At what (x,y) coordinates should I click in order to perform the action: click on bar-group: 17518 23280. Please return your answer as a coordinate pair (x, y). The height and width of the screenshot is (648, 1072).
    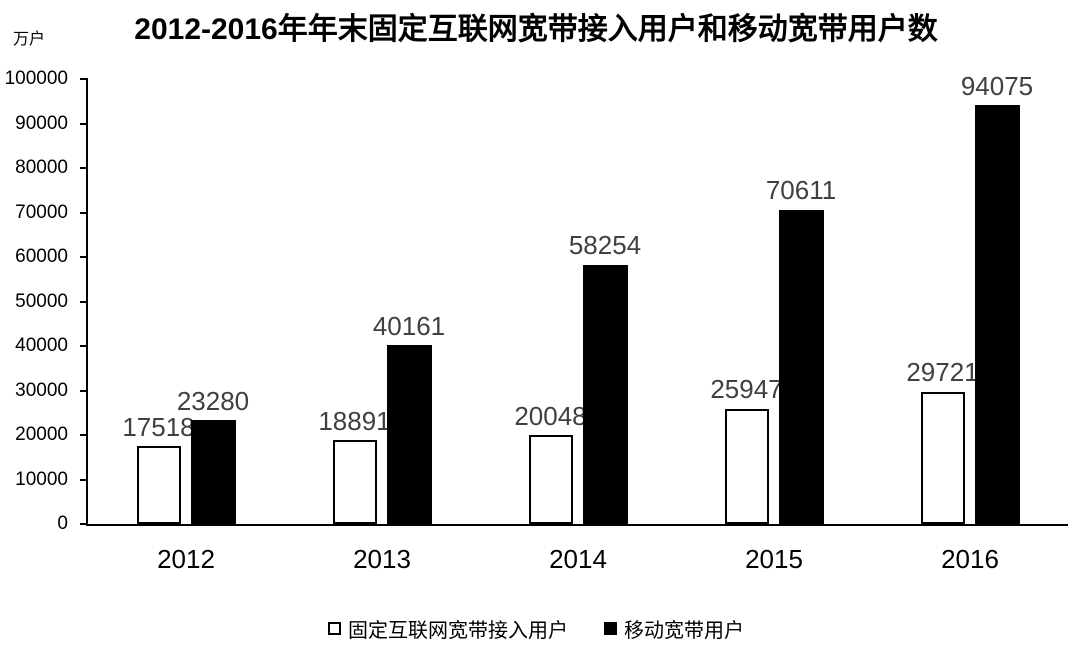
    Looking at the image, I should click on (186, 301).